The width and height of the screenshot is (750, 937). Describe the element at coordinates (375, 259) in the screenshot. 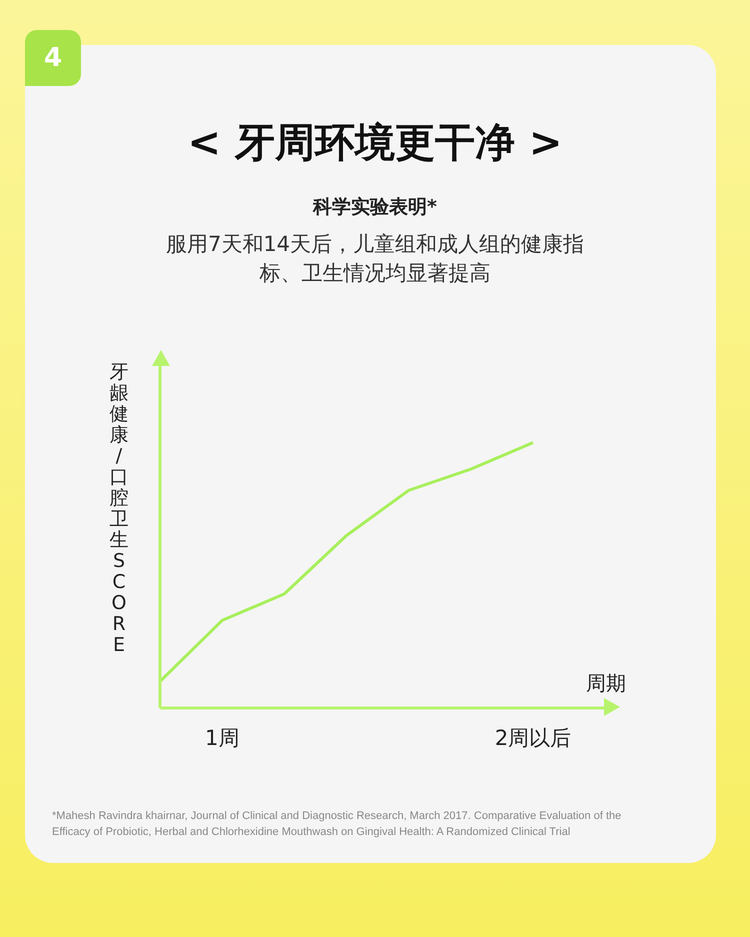

I see `text: 服用7天和14天后，儿童组和成人组的健康指标、卫生情况均显著提高` at that location.